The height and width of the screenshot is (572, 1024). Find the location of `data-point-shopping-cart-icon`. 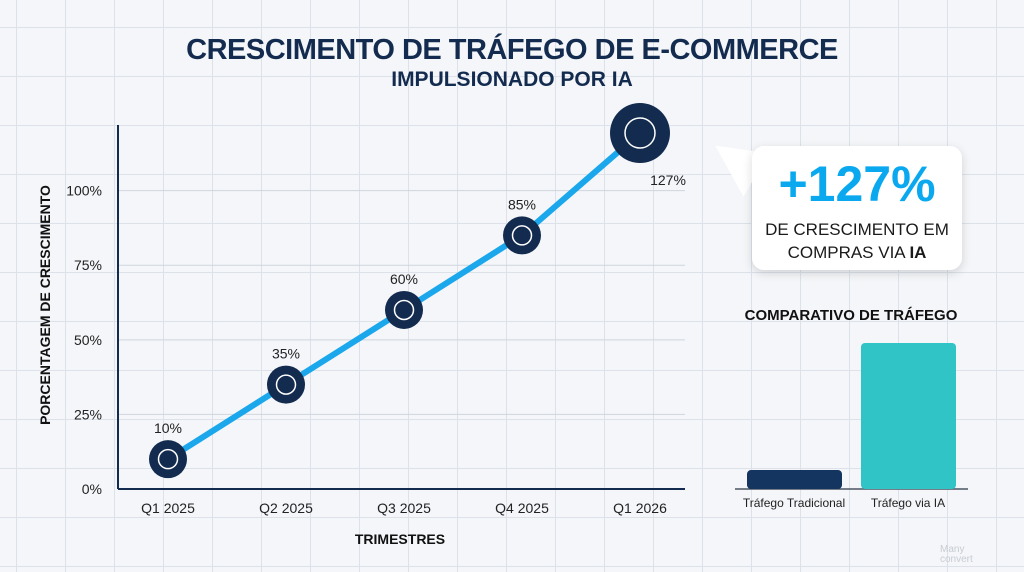

data-point-shopping-cart-icon is located at coordinates (168, 459).